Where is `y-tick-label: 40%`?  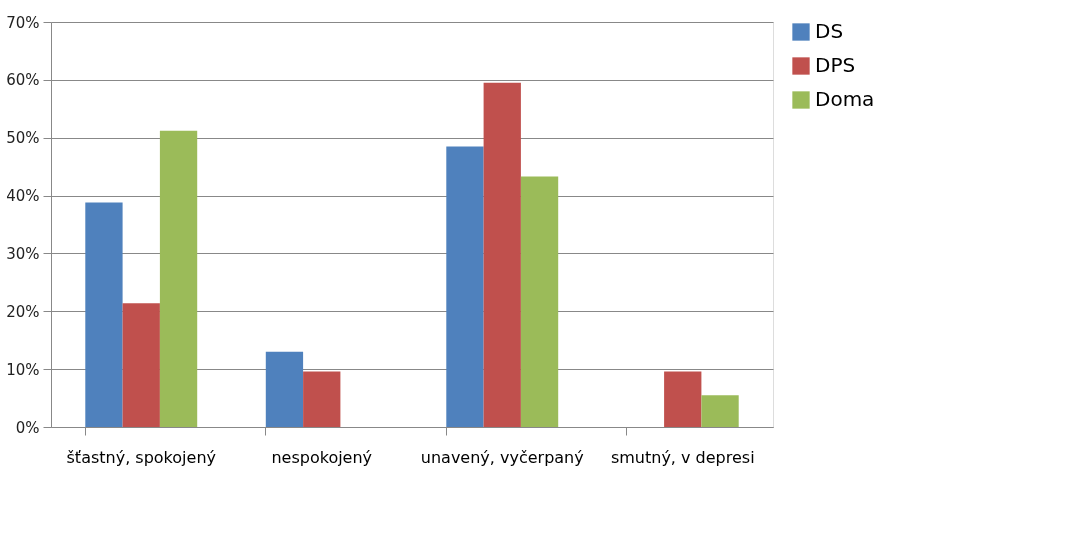
y-tick-label: 40% is located at coordinates (23, 196).